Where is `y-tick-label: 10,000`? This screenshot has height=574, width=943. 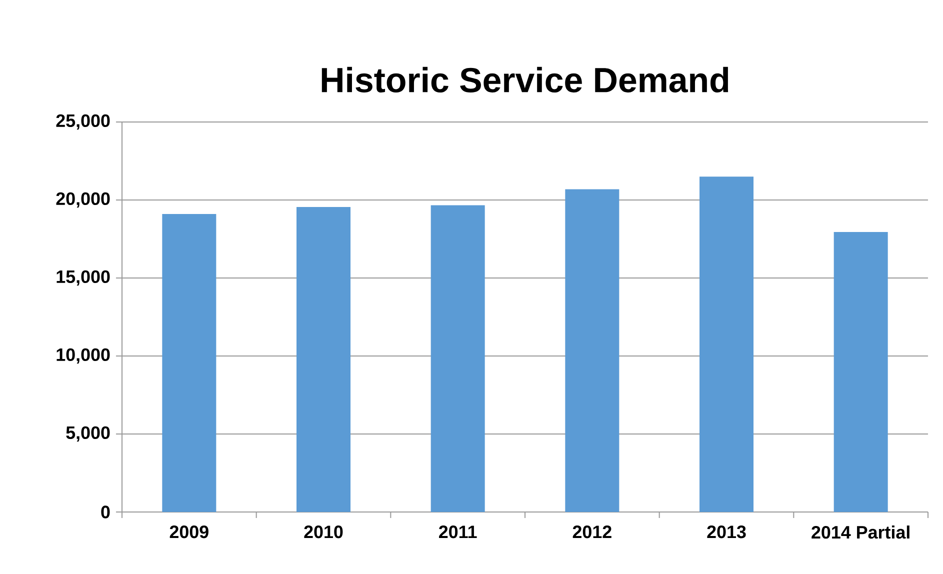
y-tick-label: 10,000 is located at coordinates (83, 356).